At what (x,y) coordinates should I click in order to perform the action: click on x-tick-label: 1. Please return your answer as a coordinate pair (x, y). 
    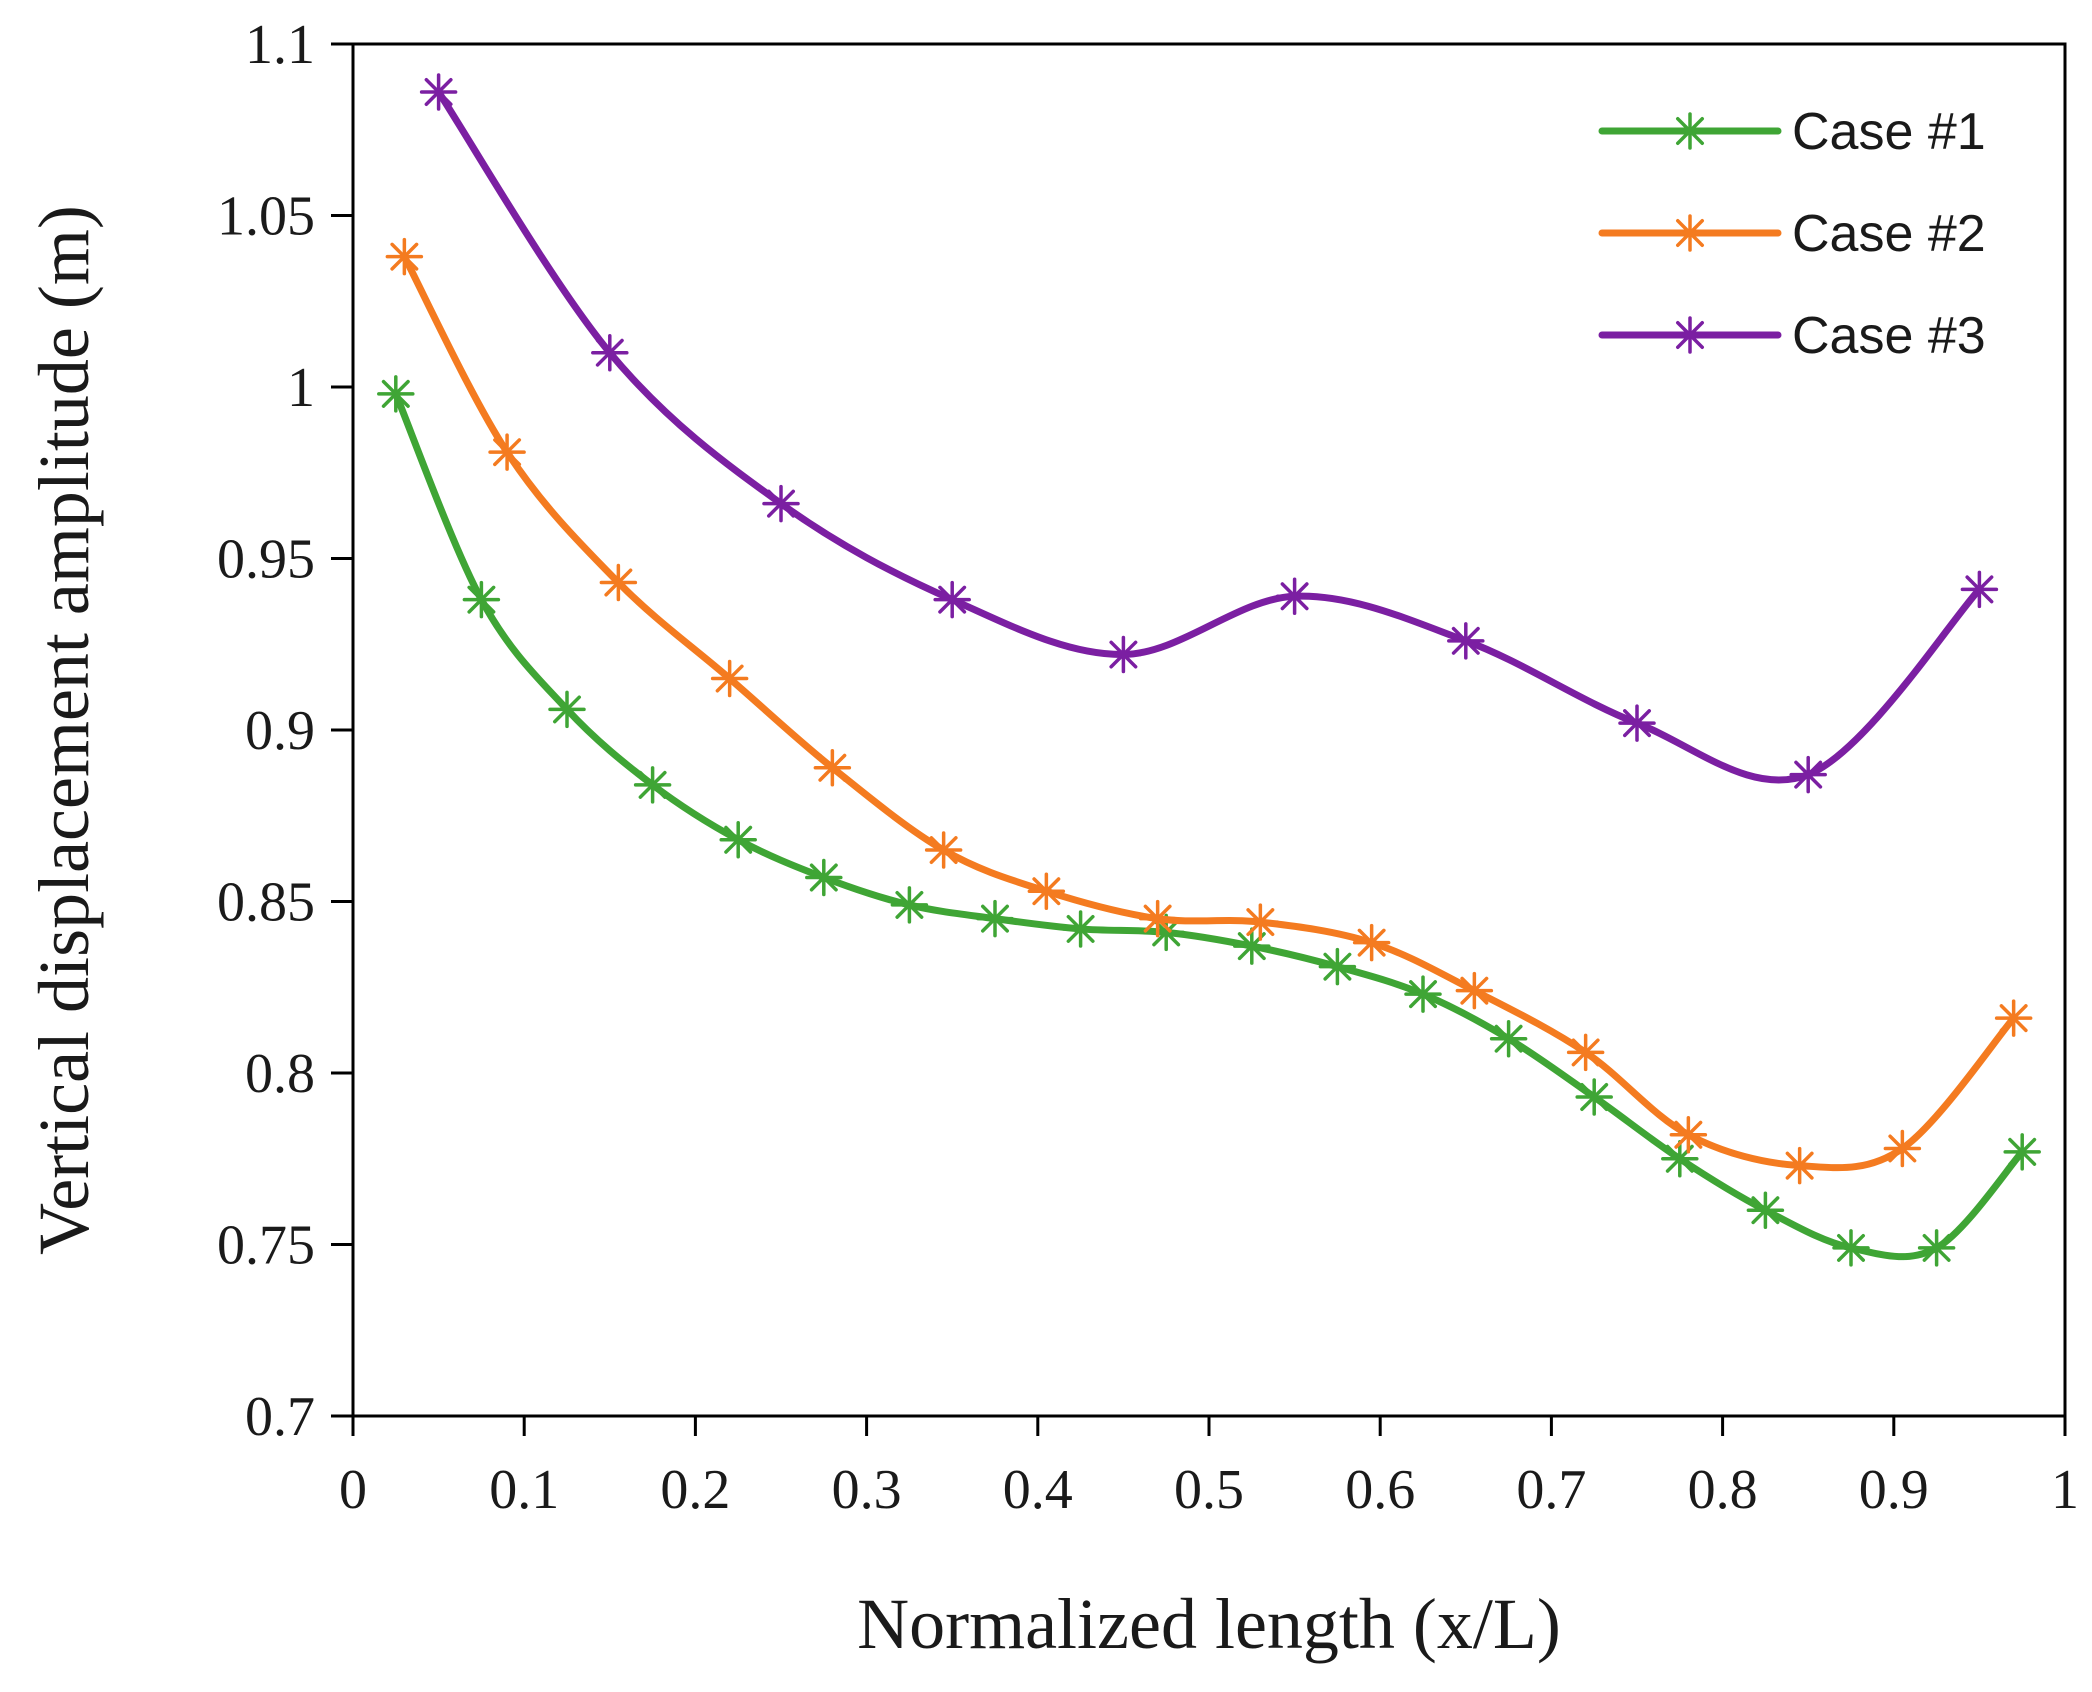
    Looking at the image, I should click on (2065, 1490).